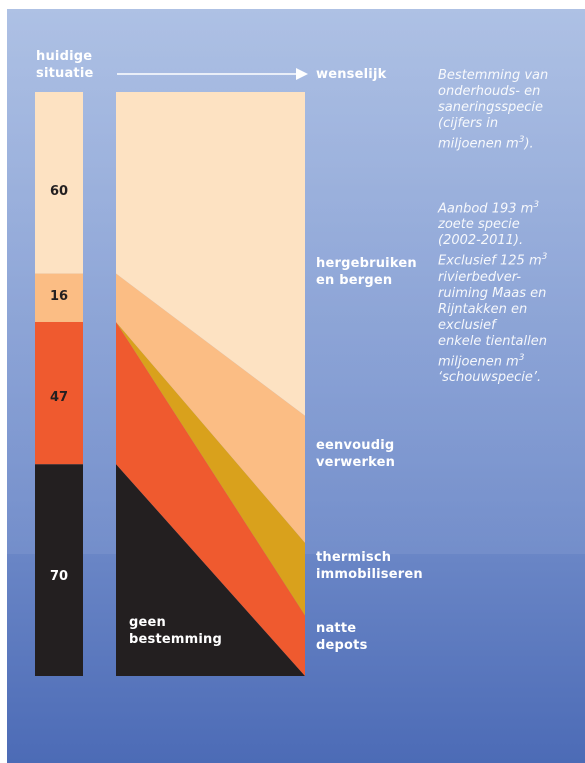 The image size is (585, 763). Describe the element at coordinates (366, 272) in the screenshot. I see `series-label-hergebruiken: hergebruiken en bergen` at that location.